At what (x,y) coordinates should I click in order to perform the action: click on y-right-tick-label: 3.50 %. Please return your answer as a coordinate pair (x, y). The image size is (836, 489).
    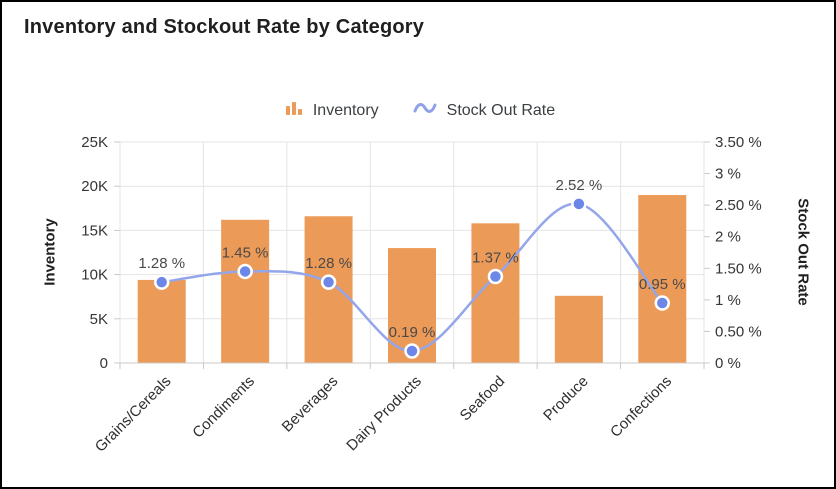
    Looking at the image, I should click on (738, 142).